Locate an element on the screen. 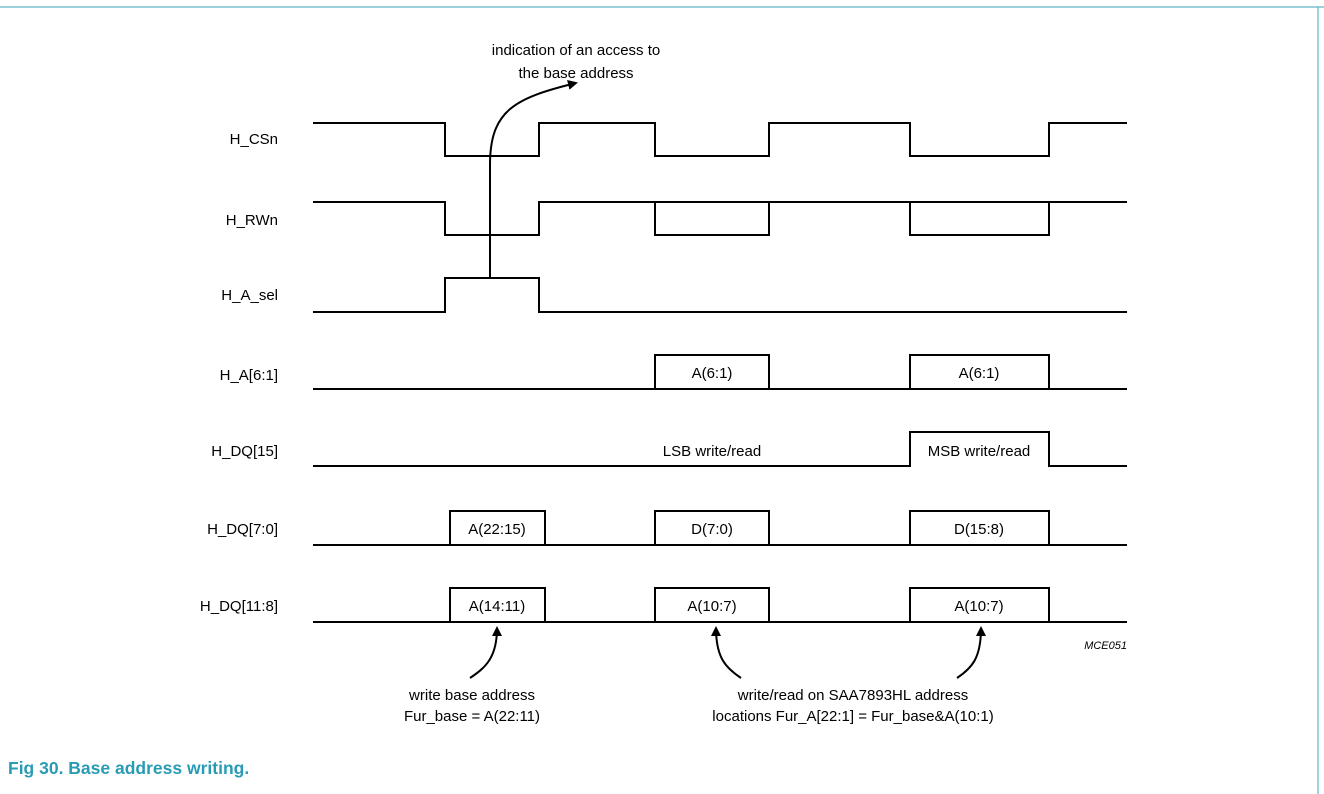 The width and height of the screenshot is (1324, 794). signal-label-h-a-6-1: H_A[6:1] is located at coordinates (249, 375).